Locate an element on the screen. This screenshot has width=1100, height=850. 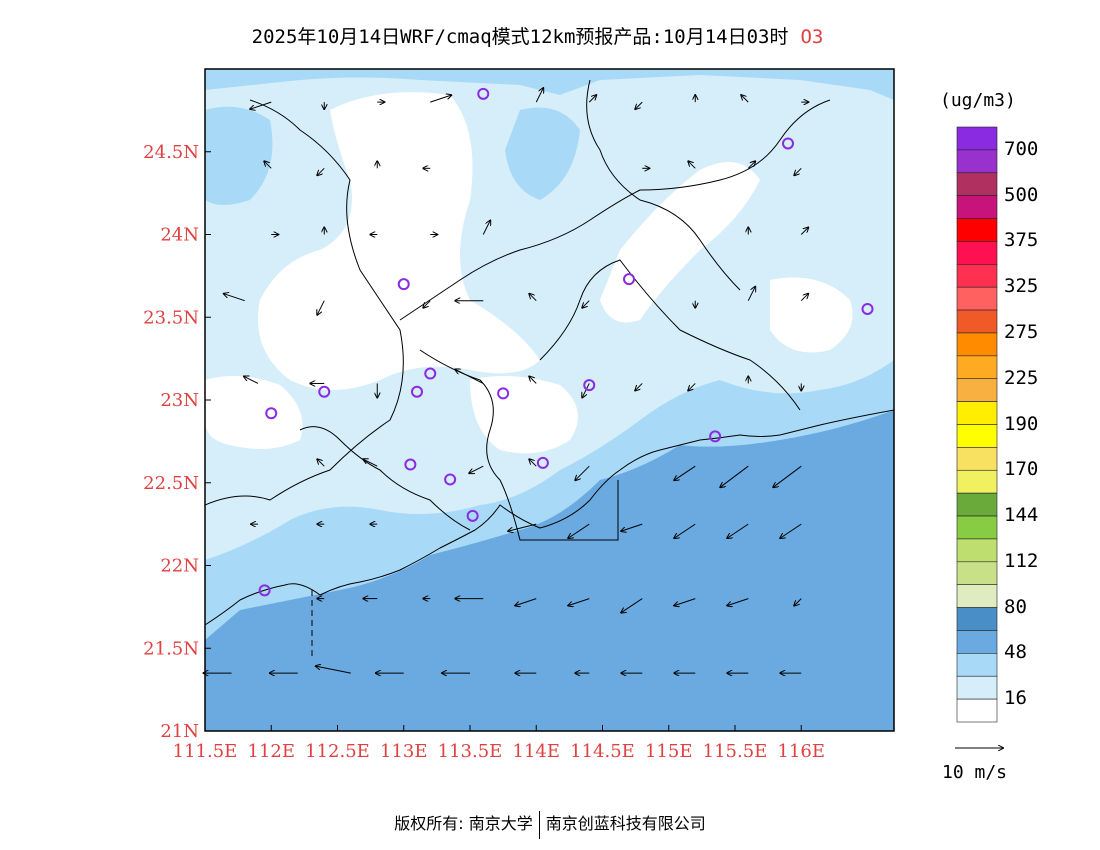
legend-label: 112 is located at coordinates (1021, 560).